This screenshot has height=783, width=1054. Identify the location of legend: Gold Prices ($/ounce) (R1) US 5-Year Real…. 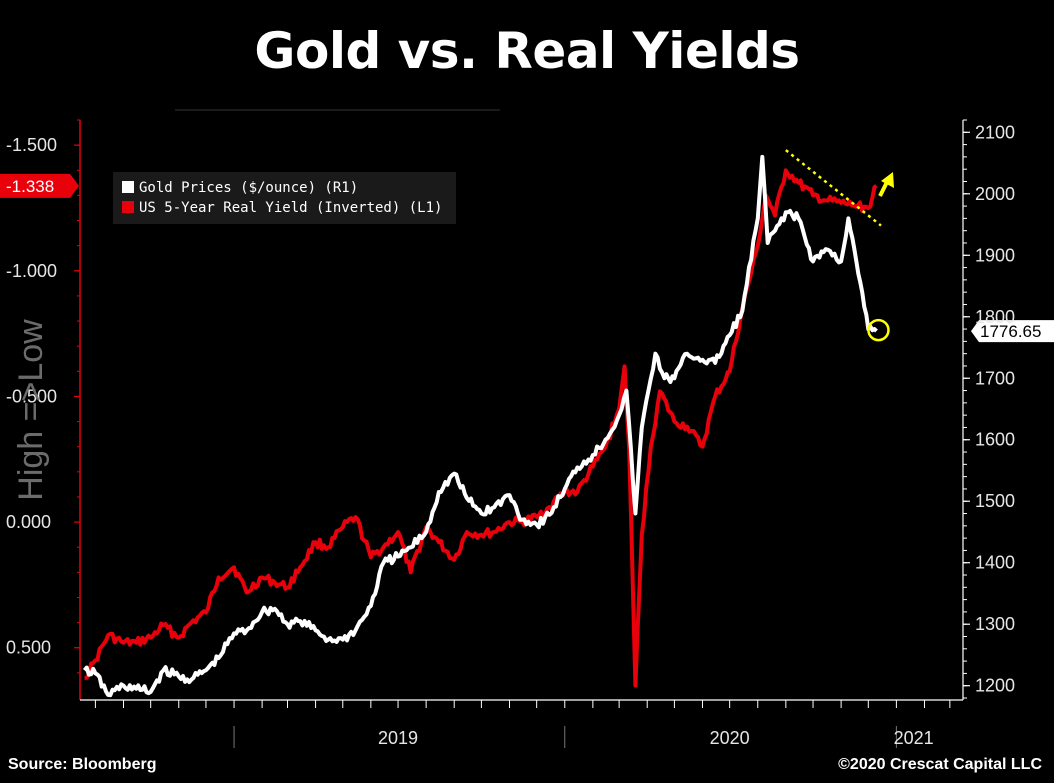
(284, 198).